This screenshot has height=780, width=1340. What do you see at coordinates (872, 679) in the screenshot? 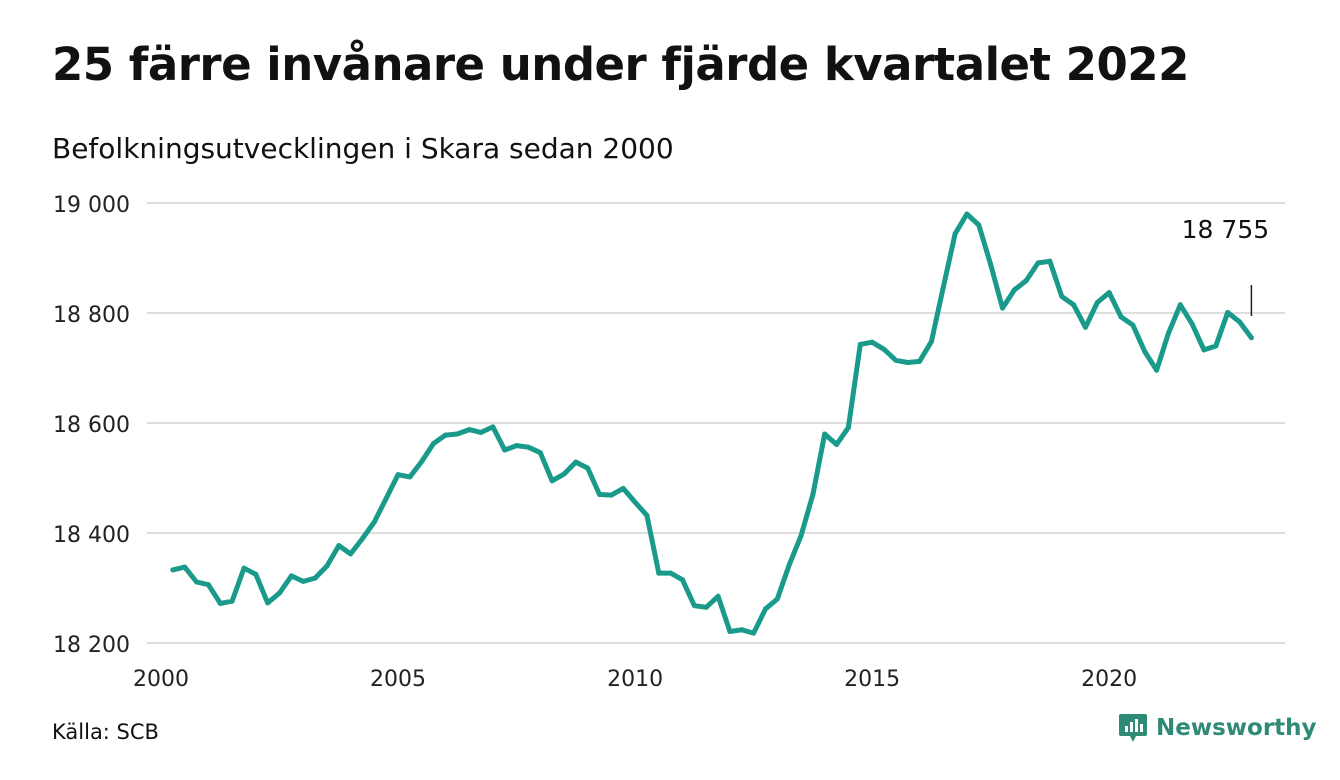
I see `x-tick-label: 2015` at bounding box center [872, 679].